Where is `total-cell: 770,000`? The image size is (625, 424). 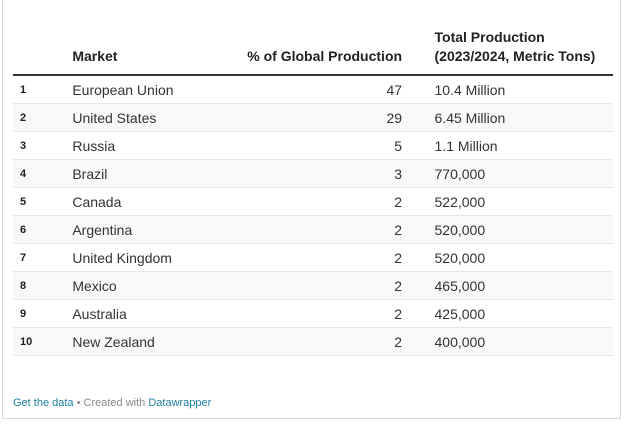
total-cell: 770,000 is located at coordinates (523, 173).